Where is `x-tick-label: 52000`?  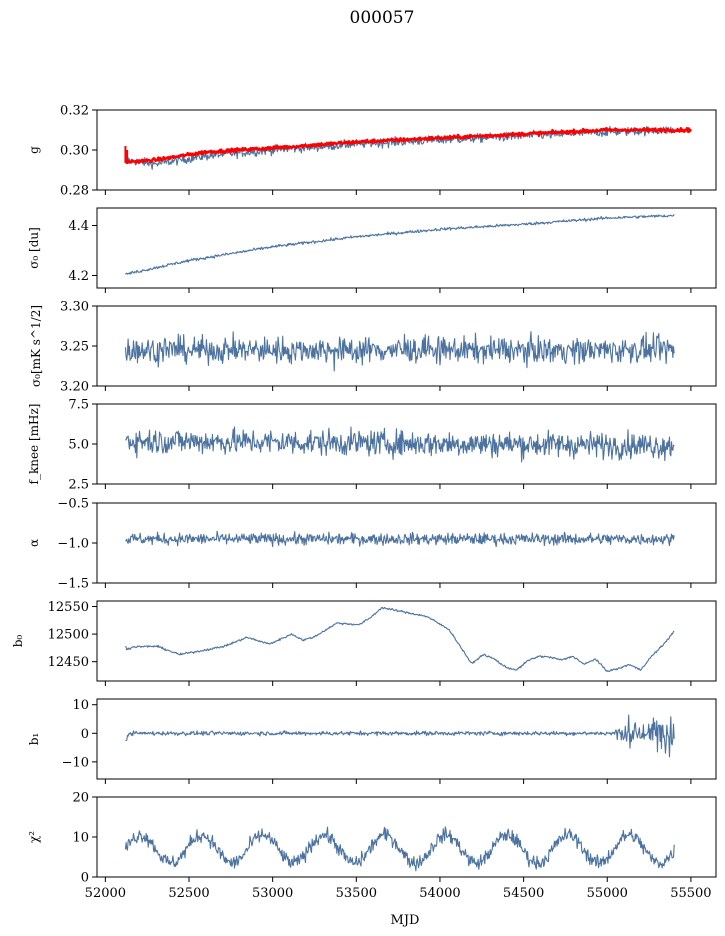 x-tick-label: 52000 is located at coordinates (105, 893).